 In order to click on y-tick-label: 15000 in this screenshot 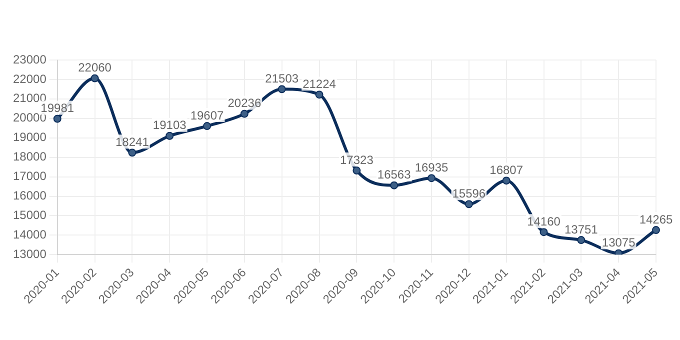, I will do `click(29, 215)`.